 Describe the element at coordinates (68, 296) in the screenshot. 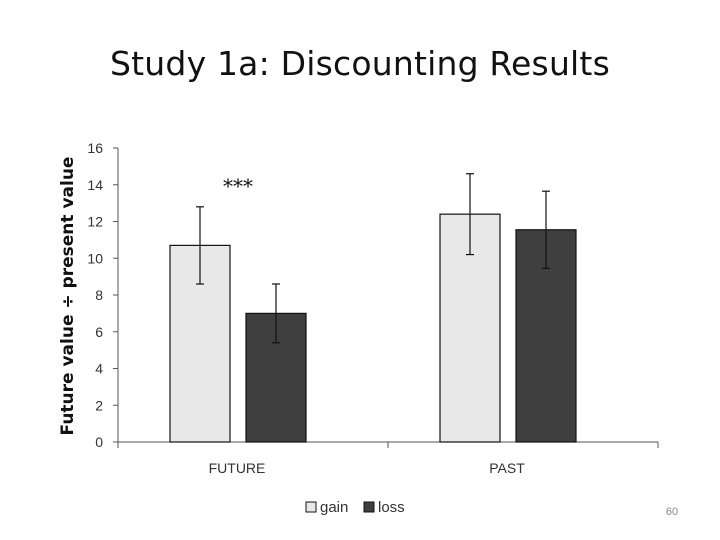

I see `y-axis-label: Future value ÷ present value` at that location.